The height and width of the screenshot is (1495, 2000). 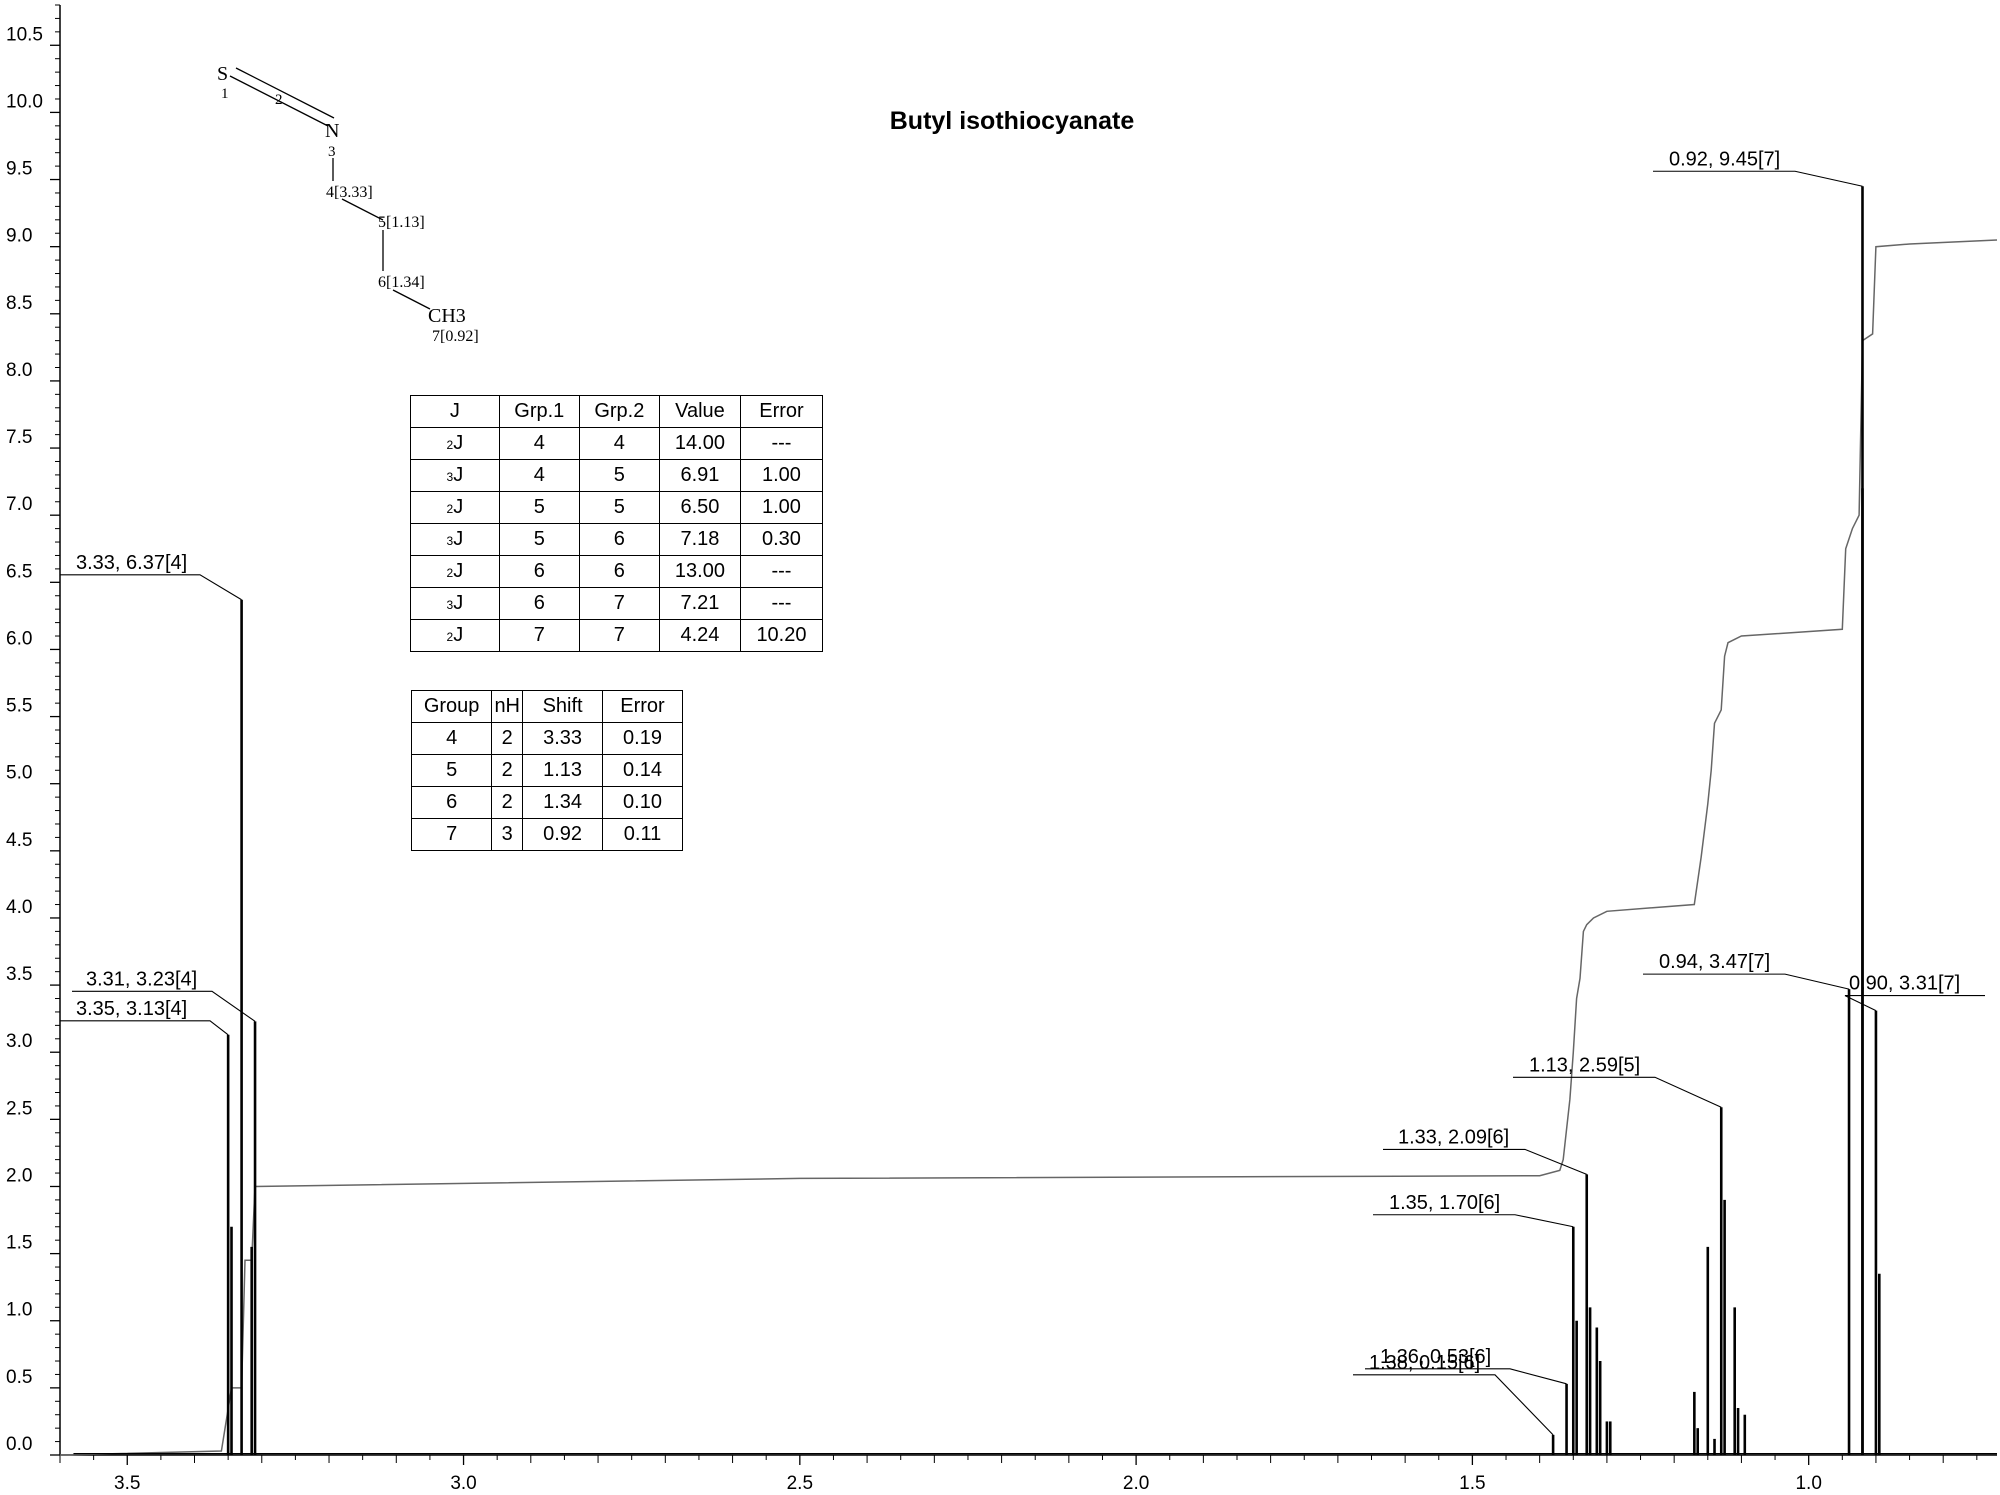 What do you see at coordinates (332, 152) in the screenshot?
I see `atom-3-number: 3` at bounding box center [332, 152].